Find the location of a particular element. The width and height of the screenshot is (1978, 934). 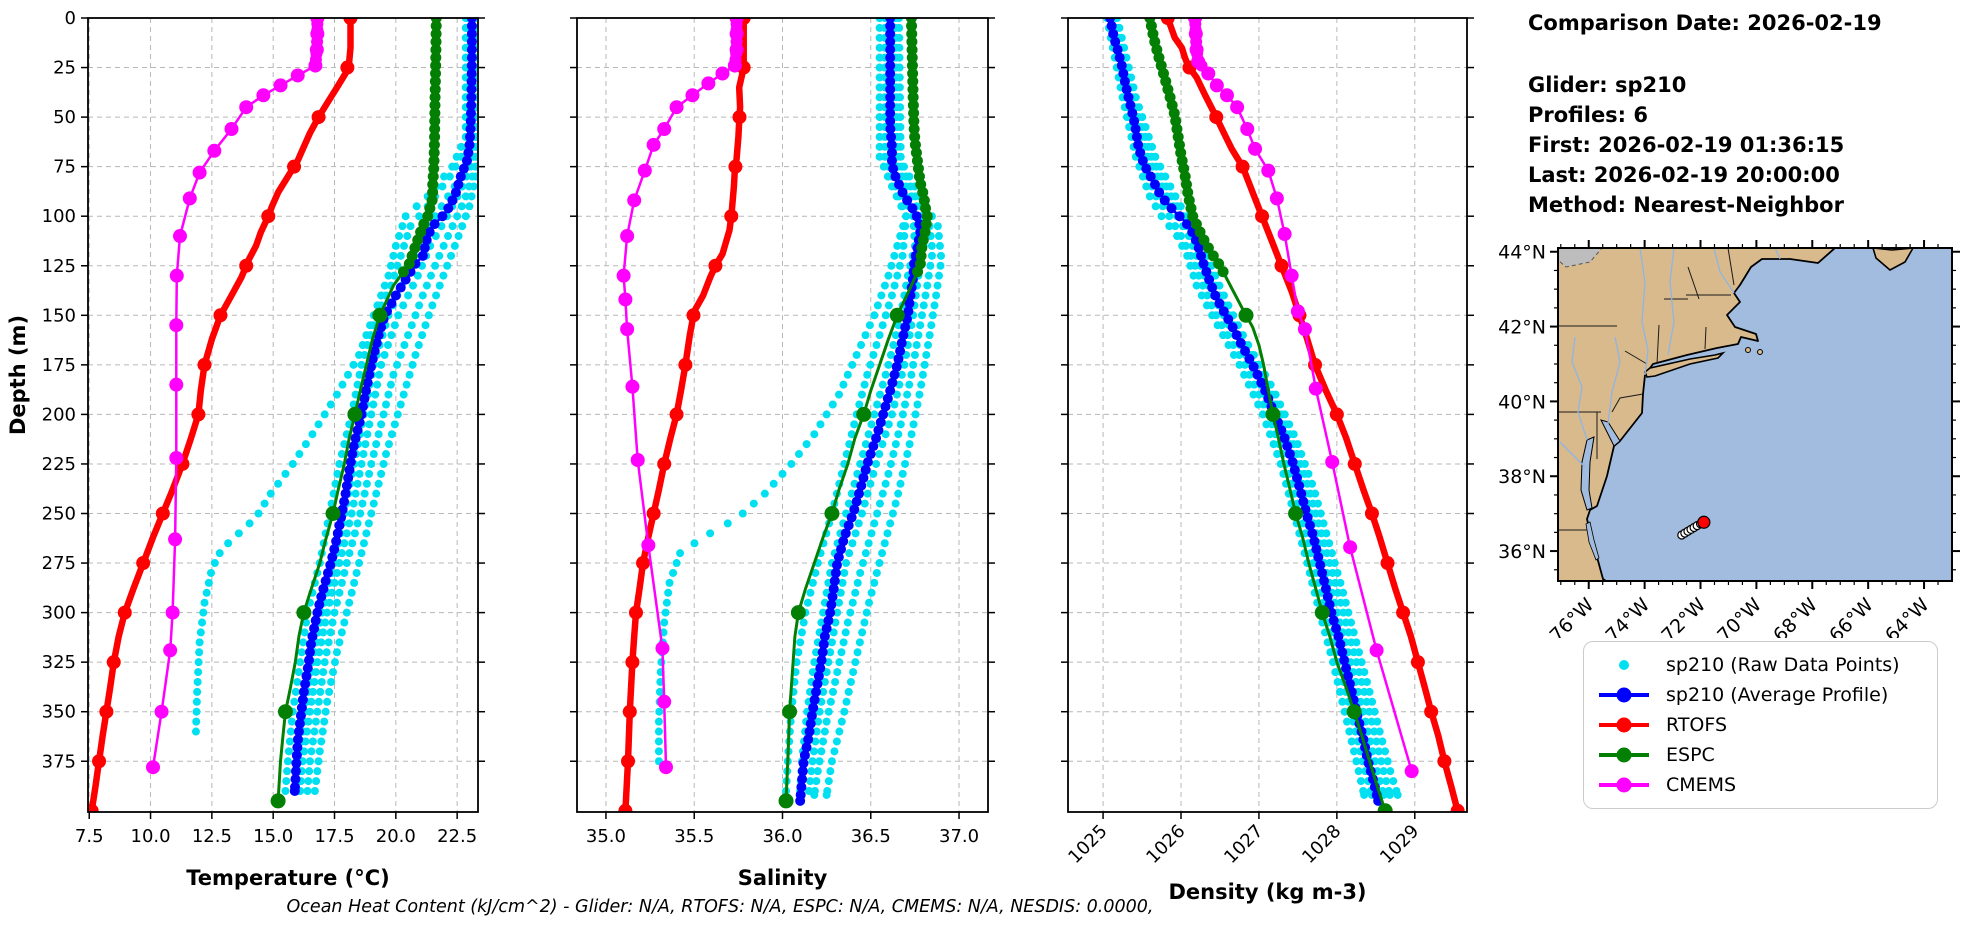

svg-text: 200 is located at coordinates (59, 414).